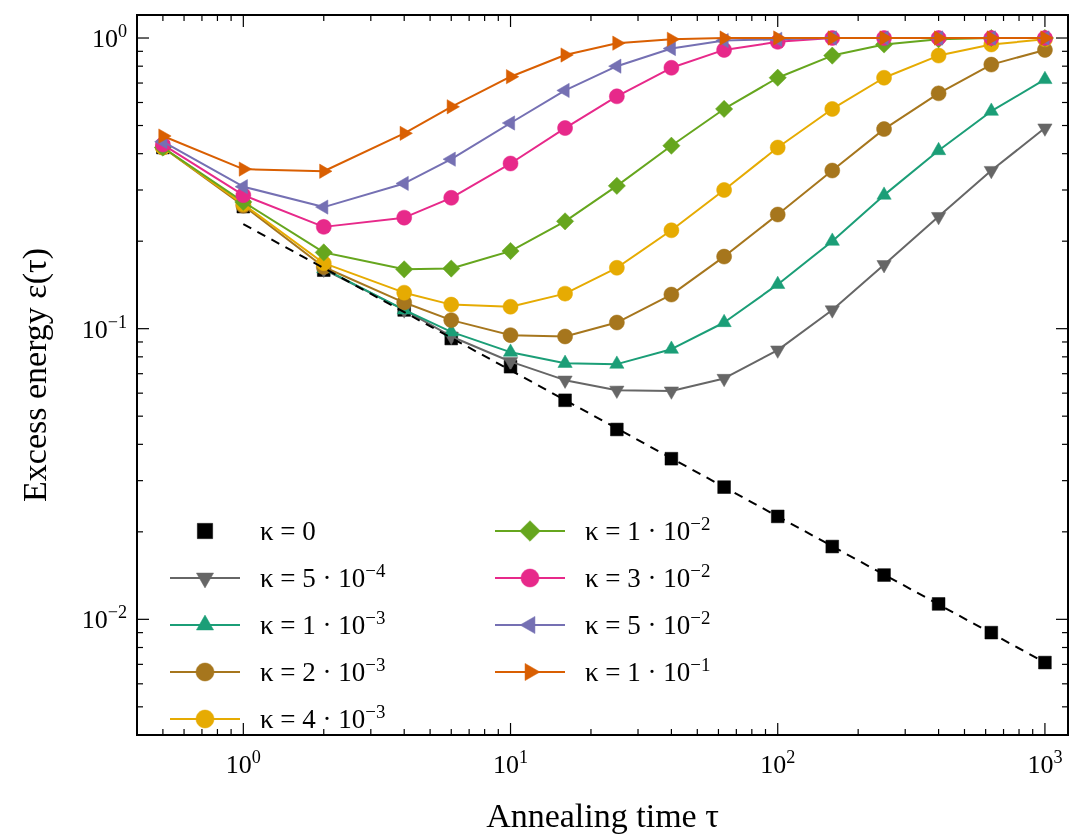 Image resolution: width=1084 pixels, height=839 pixels. Describe the element at coordinates (104, 618) in the screenshot. I see `y-tick-label: 10$^{−2}$` at that location.